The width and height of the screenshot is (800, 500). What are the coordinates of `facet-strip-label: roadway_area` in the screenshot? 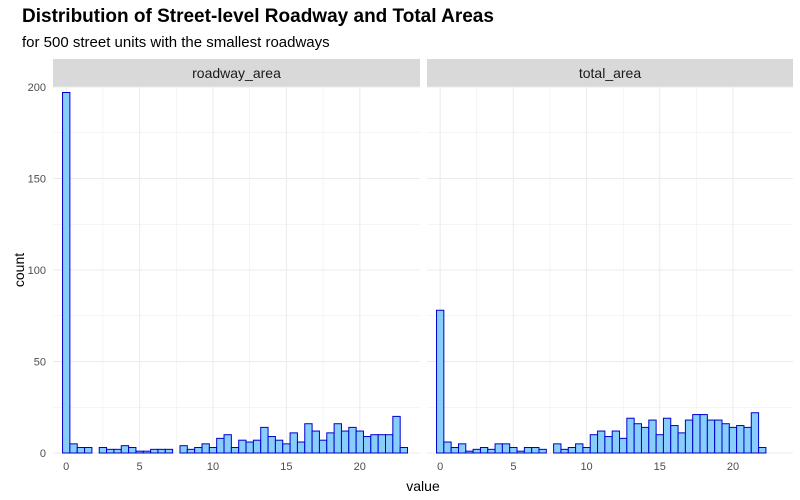 It's located at (236, 73).